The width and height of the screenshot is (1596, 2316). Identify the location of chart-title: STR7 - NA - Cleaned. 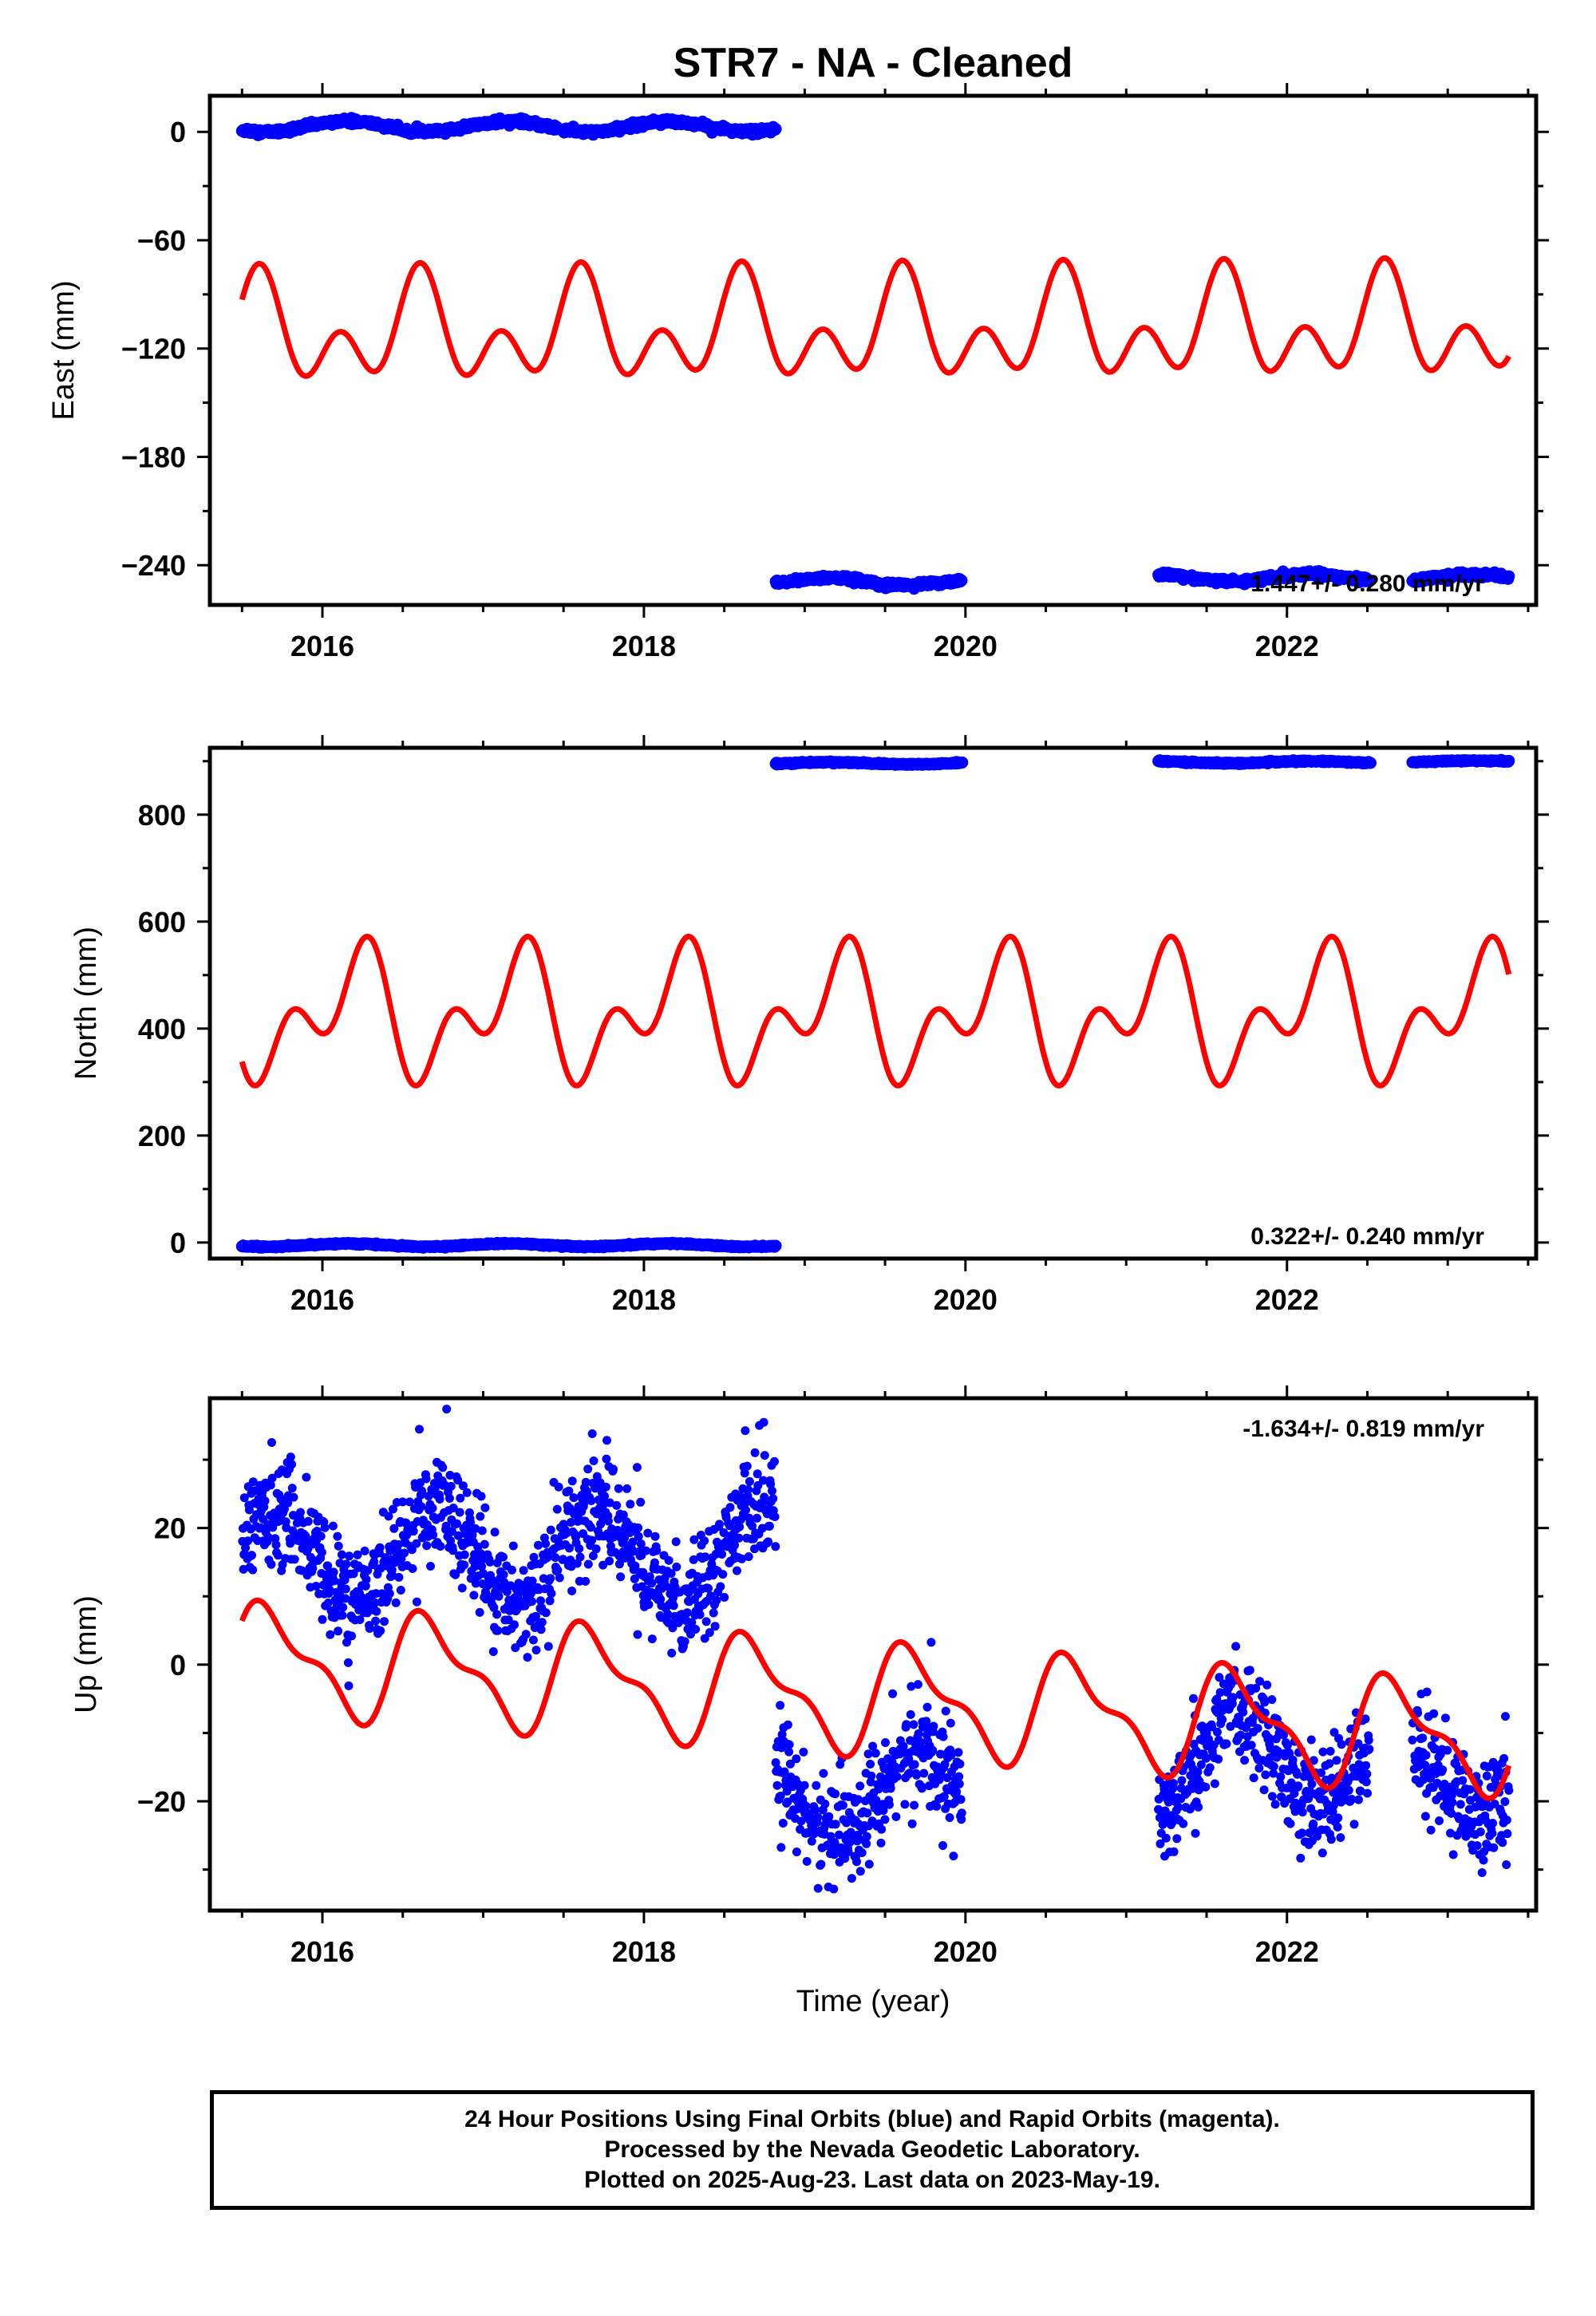
(873, 63).